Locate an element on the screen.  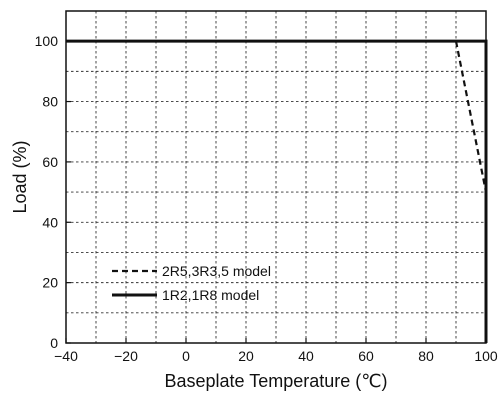
x-tick-label: 20 is located at coordinates (246, 356).